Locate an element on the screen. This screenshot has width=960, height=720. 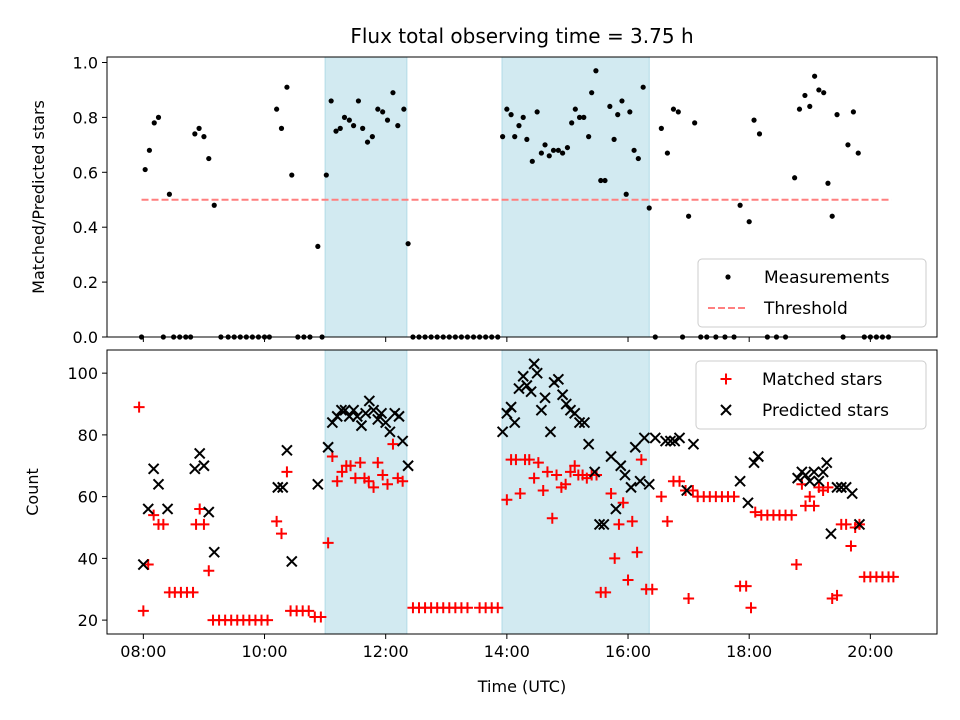
x-tick-label: 14:00 is located at coordinates (507, 651).